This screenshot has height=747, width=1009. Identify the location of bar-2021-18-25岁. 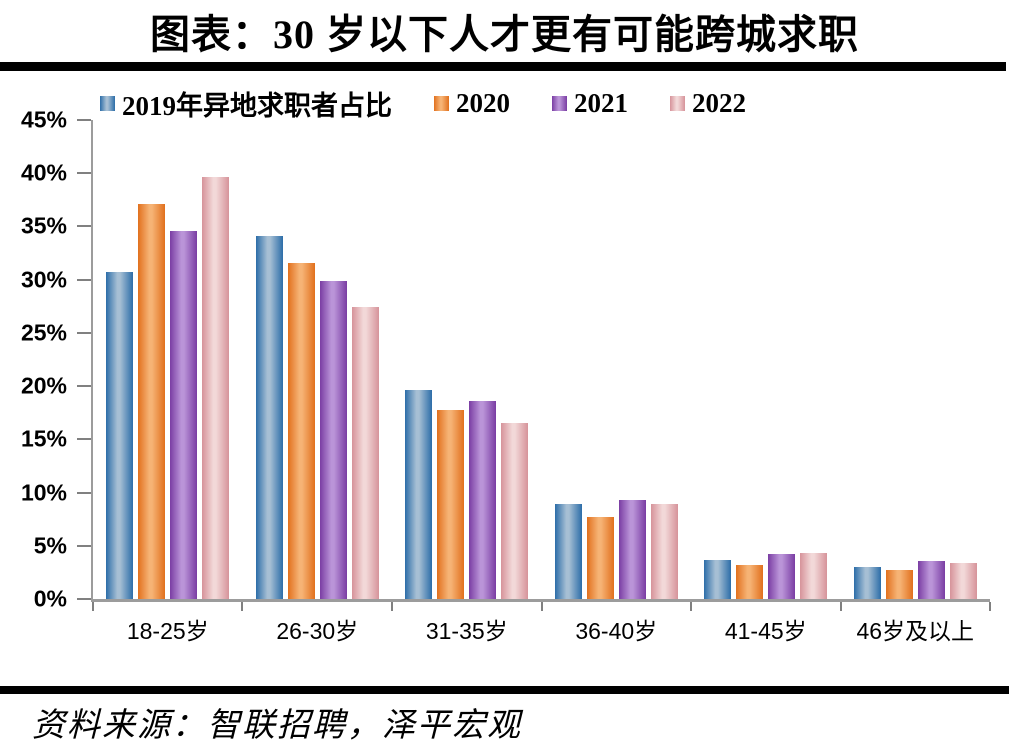
(184, 414).